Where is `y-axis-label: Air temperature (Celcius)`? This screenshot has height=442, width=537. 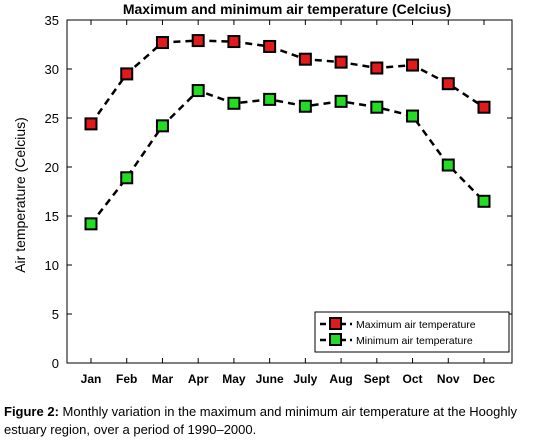
y-axis-label: Air temperature (Celcius) is located at coordinates (20, 195).